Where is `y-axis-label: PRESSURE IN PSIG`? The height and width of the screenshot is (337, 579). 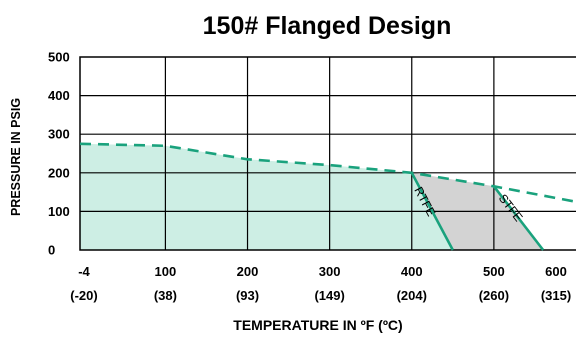
y-axis-label: PRESSURE IN PSIG is located at coordinates (16, 157).